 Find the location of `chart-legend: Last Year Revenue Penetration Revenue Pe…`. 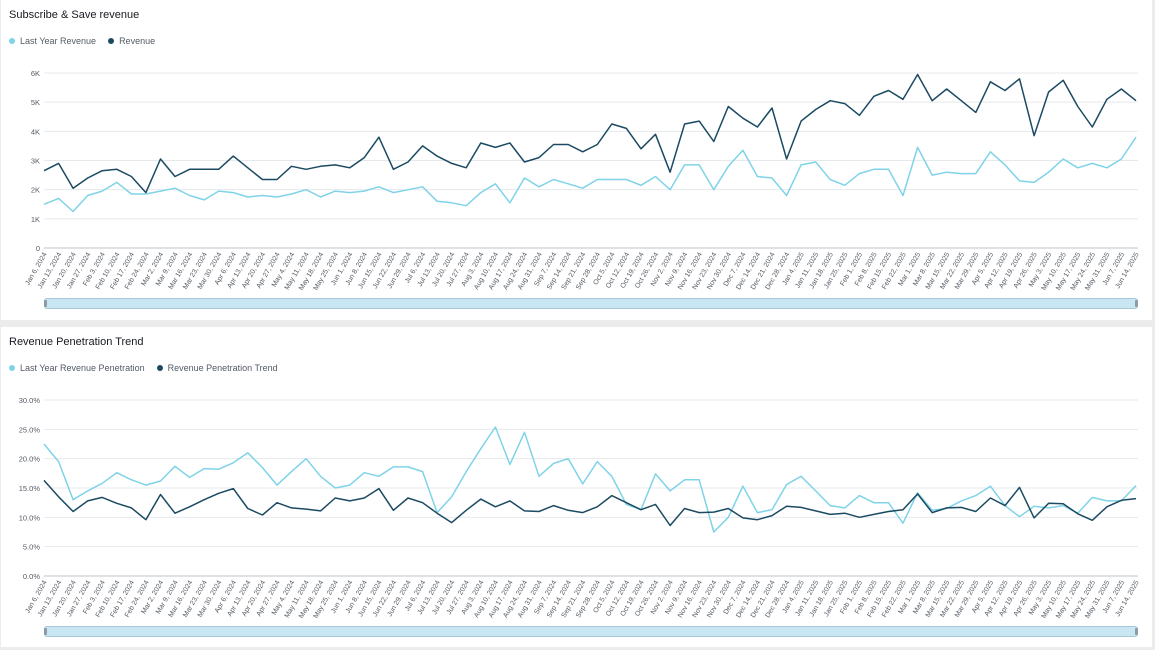

chart-legend: Last Year Revenue Penetration Revenue Pe… is located at coordinates (143, 368).